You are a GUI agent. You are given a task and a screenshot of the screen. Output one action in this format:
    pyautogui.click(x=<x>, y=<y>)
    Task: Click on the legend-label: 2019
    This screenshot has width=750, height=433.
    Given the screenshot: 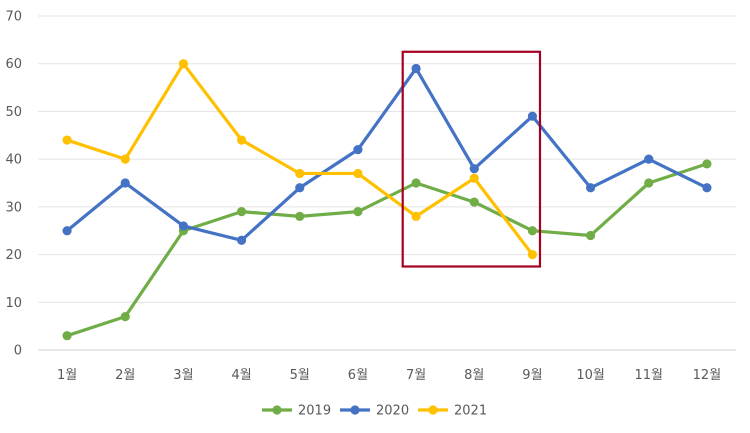 What is the action you would take?
    pyautogui.click(x=314, y=411)
    